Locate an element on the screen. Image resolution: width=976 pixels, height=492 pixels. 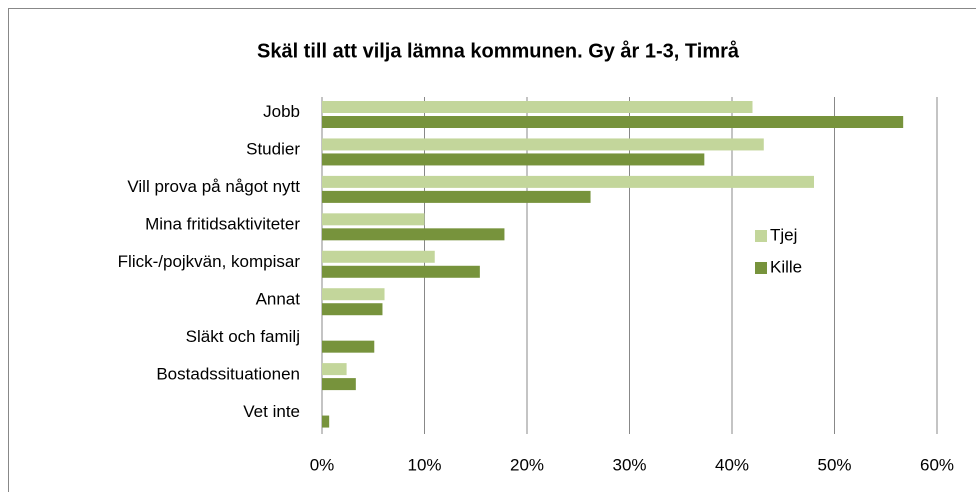
legend-label: Tjej is located at coordinates (783, 234).